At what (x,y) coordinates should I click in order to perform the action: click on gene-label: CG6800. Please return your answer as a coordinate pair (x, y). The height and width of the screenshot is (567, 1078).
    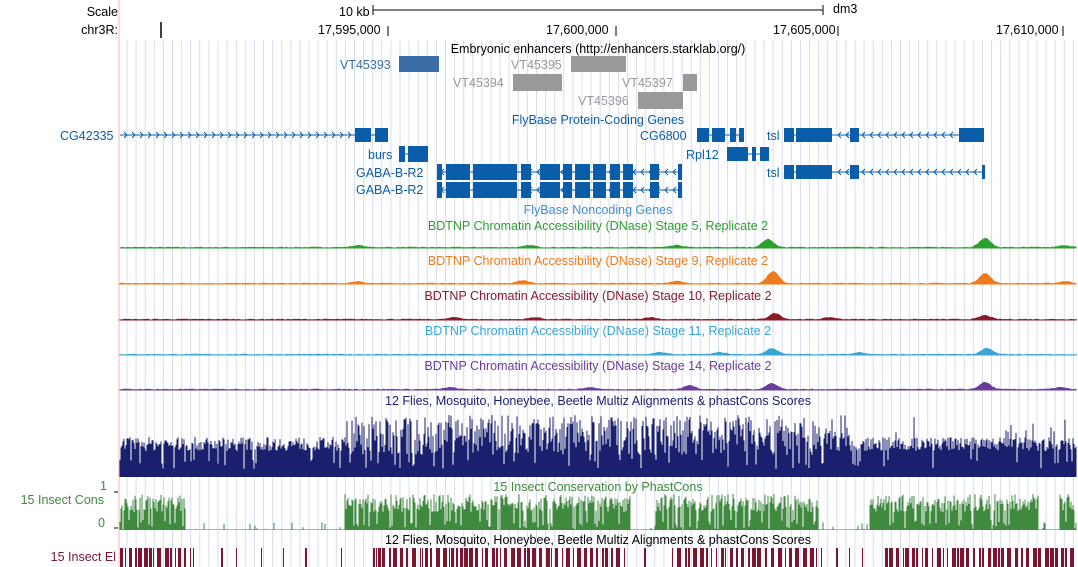
    Looking at the image, I should click on (663, 136).